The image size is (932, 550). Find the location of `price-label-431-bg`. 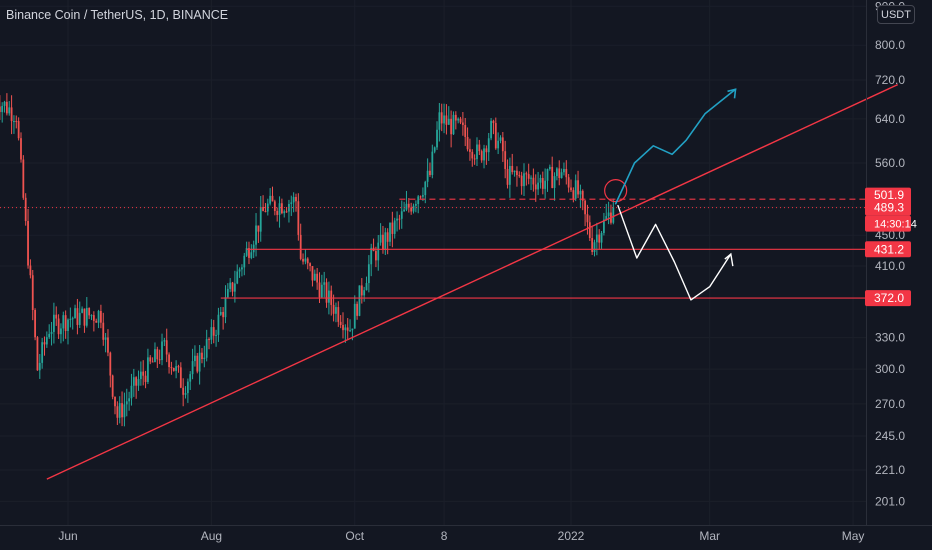

price-label-431-bg is located at coordinates (888, 249).